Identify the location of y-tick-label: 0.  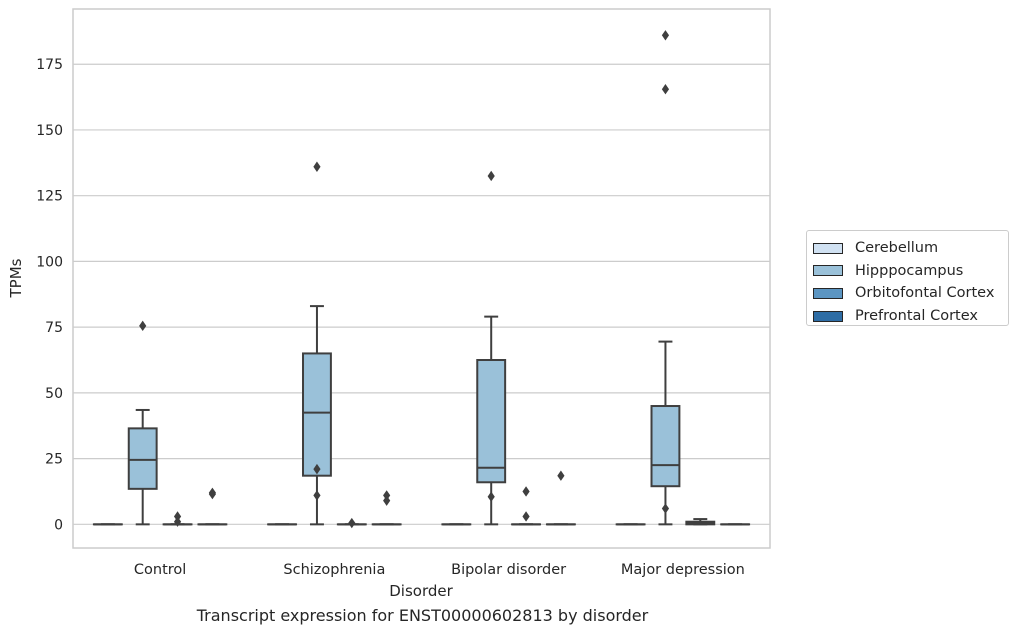
(58, 525).